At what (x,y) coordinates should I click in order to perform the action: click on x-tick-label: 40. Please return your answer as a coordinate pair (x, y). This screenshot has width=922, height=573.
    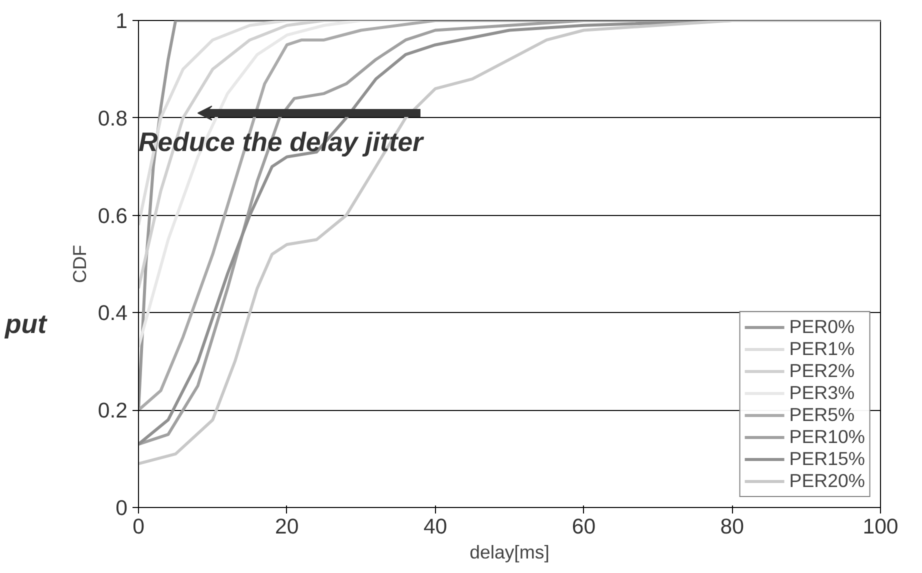
    Looking at the image, I should click on (435, 526).